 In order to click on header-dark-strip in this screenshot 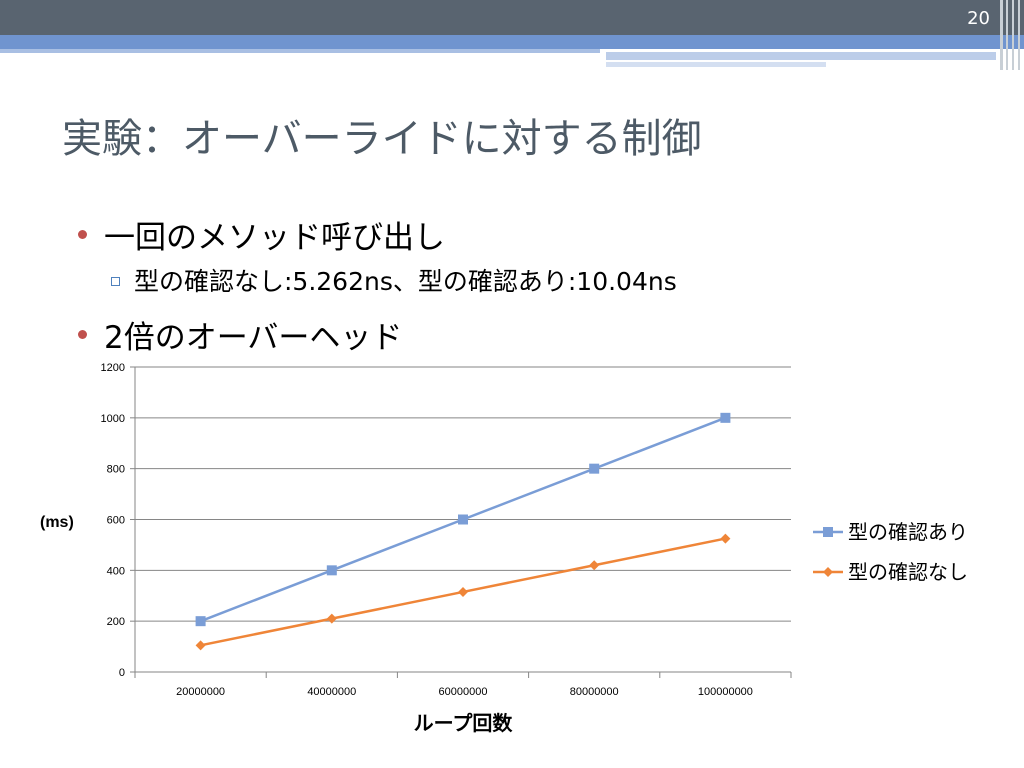, I will do `click(512, 17)`.